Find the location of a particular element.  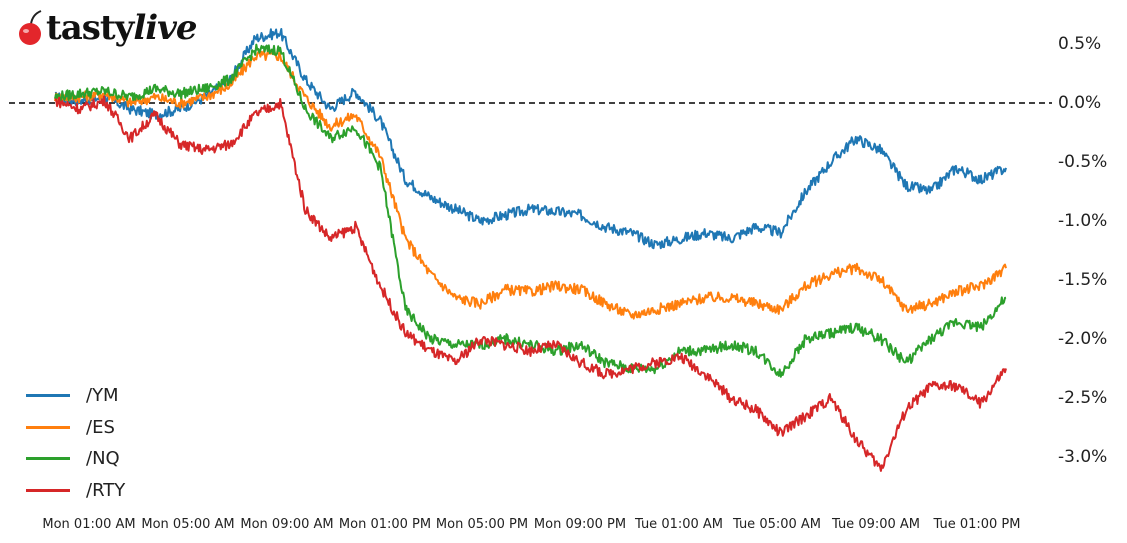

legend-item: /ES is located at coordinates (75, 428).